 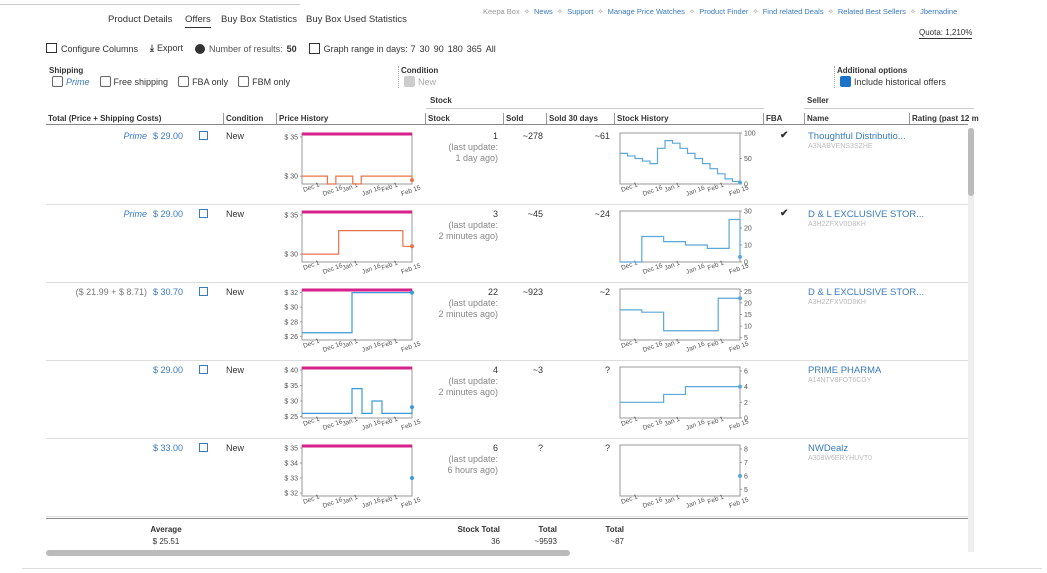 What do you see at coordinates (150, 2) in the screenshot?
I see `top-tab-strip` at bounding box center [150, 2].